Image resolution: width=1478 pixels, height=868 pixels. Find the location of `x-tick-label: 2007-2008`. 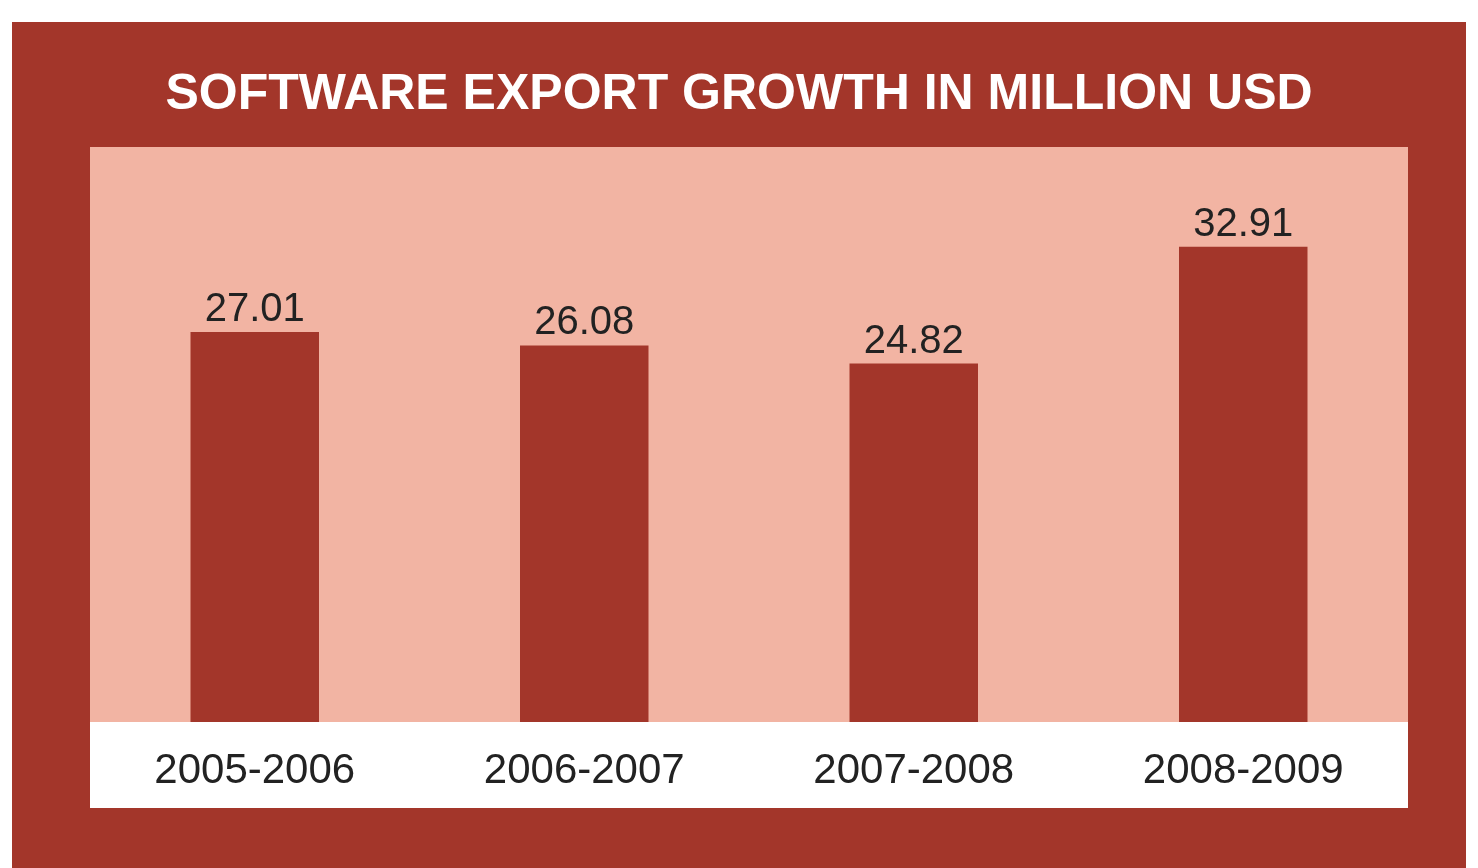

x-tick-label: 2007-2008 is located at coordinates (914, 768).